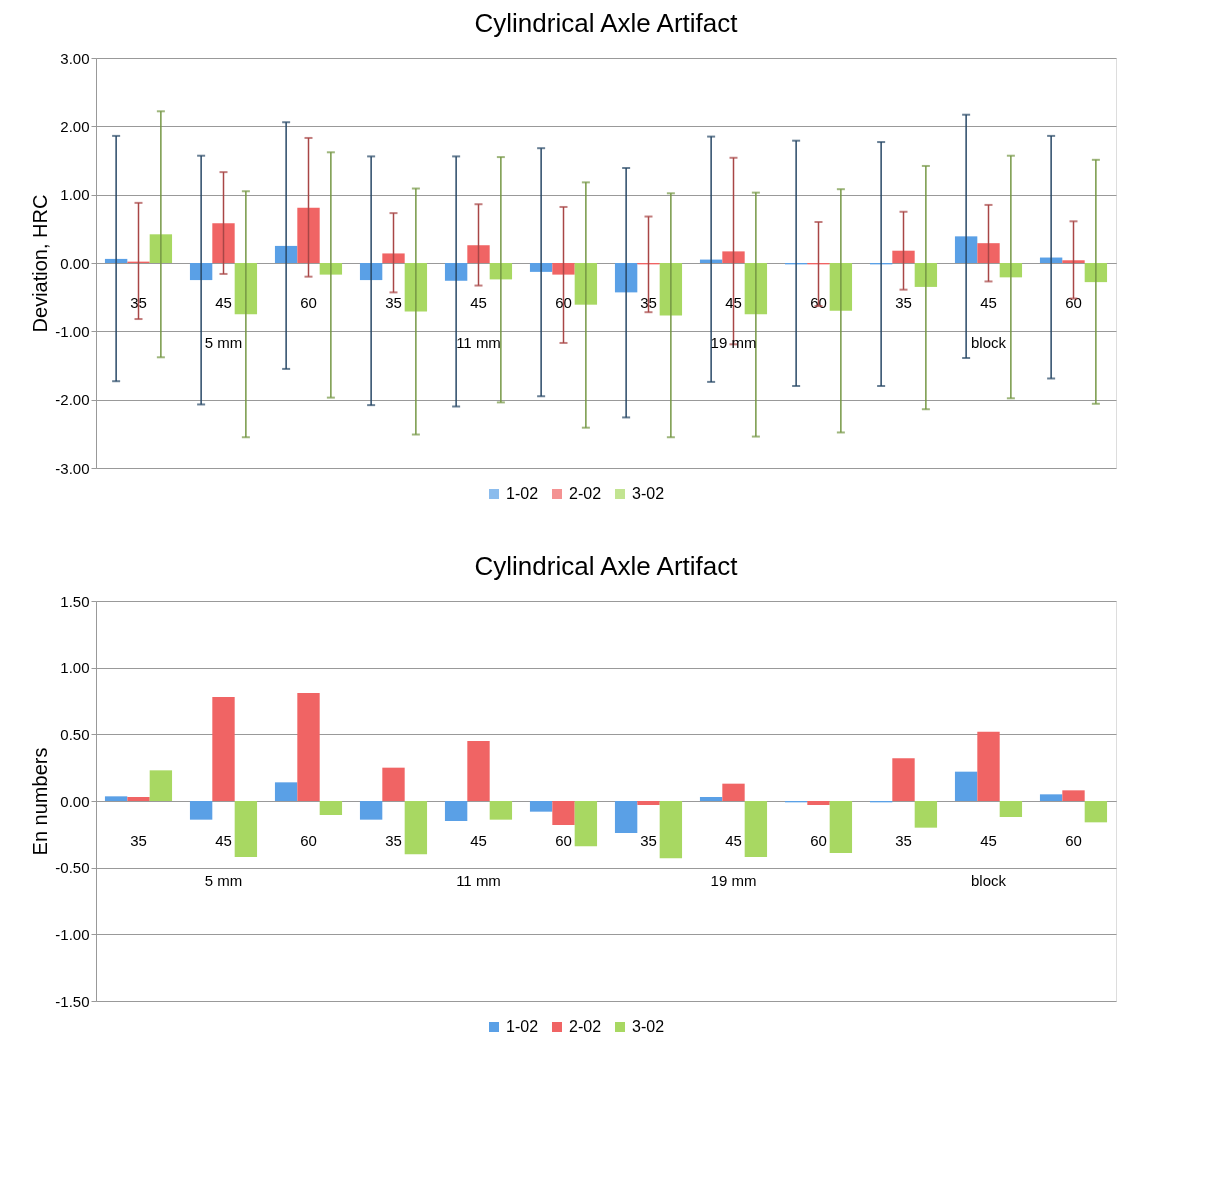  Describe the element at coordinates (40, 801) in the screenshot. I see `y-axis-title: En numbers` at that location.